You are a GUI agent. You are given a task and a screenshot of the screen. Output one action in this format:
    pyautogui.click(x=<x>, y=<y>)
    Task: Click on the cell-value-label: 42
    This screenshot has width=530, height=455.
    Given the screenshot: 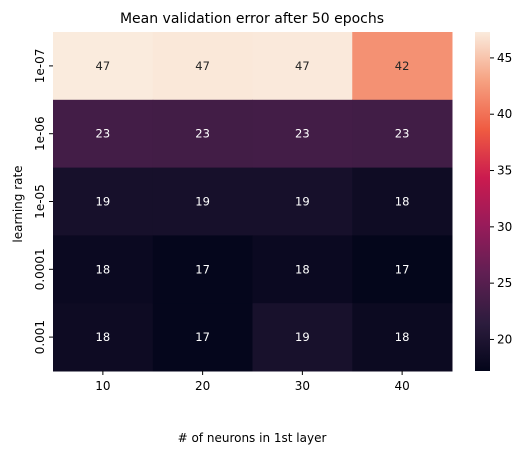 What is the action you would take?
    pyautogui.click(x=402, y=66)
    